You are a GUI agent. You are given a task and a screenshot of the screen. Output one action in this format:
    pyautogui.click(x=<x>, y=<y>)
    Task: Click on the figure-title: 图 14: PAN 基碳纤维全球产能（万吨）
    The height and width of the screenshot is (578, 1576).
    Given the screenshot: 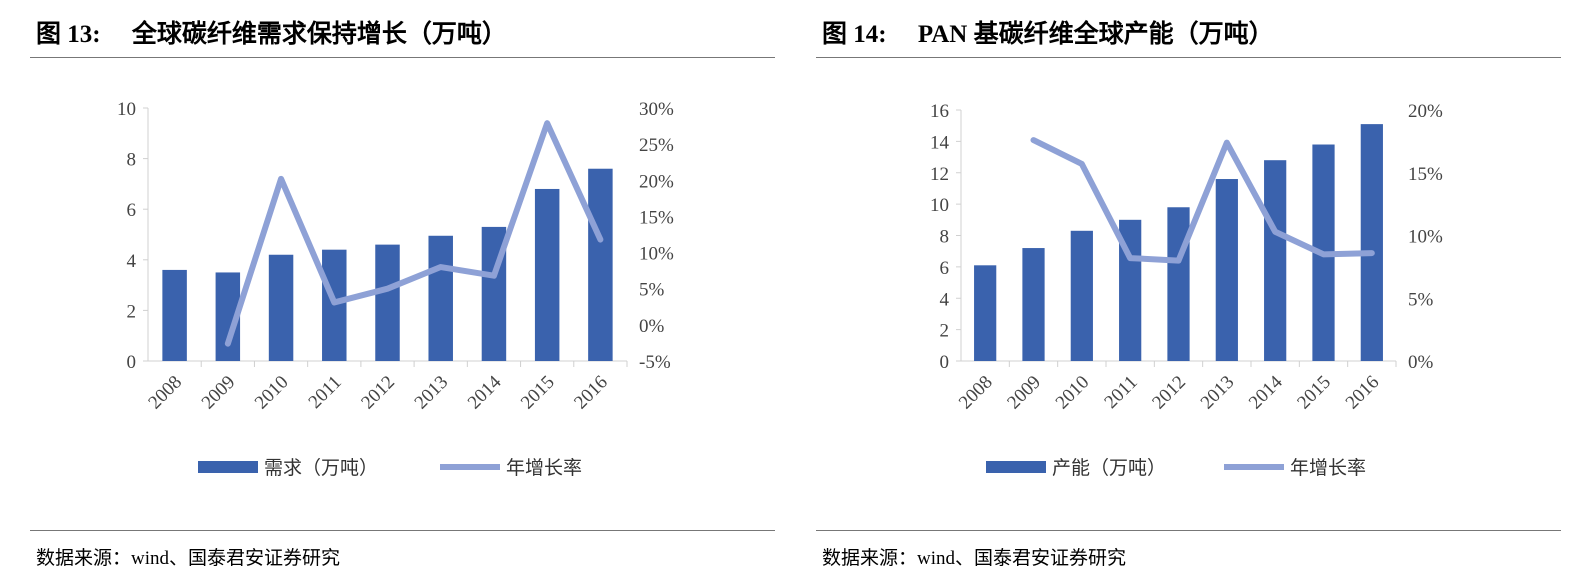 What is the action you would take?
    pyautogui.click(x=1048, y=34)
    